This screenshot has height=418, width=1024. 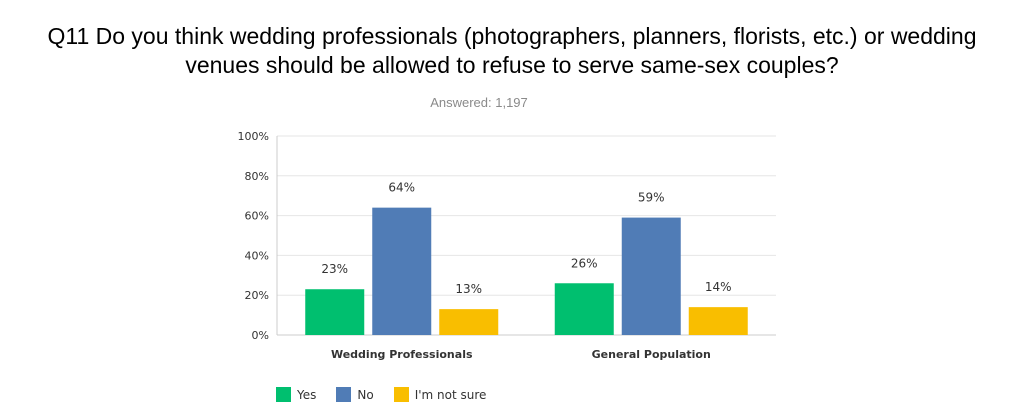 What do you see at coordinates (296, 394) in the screenshot?
I see `legend-item: Yes` at bounding box center [296, 394].